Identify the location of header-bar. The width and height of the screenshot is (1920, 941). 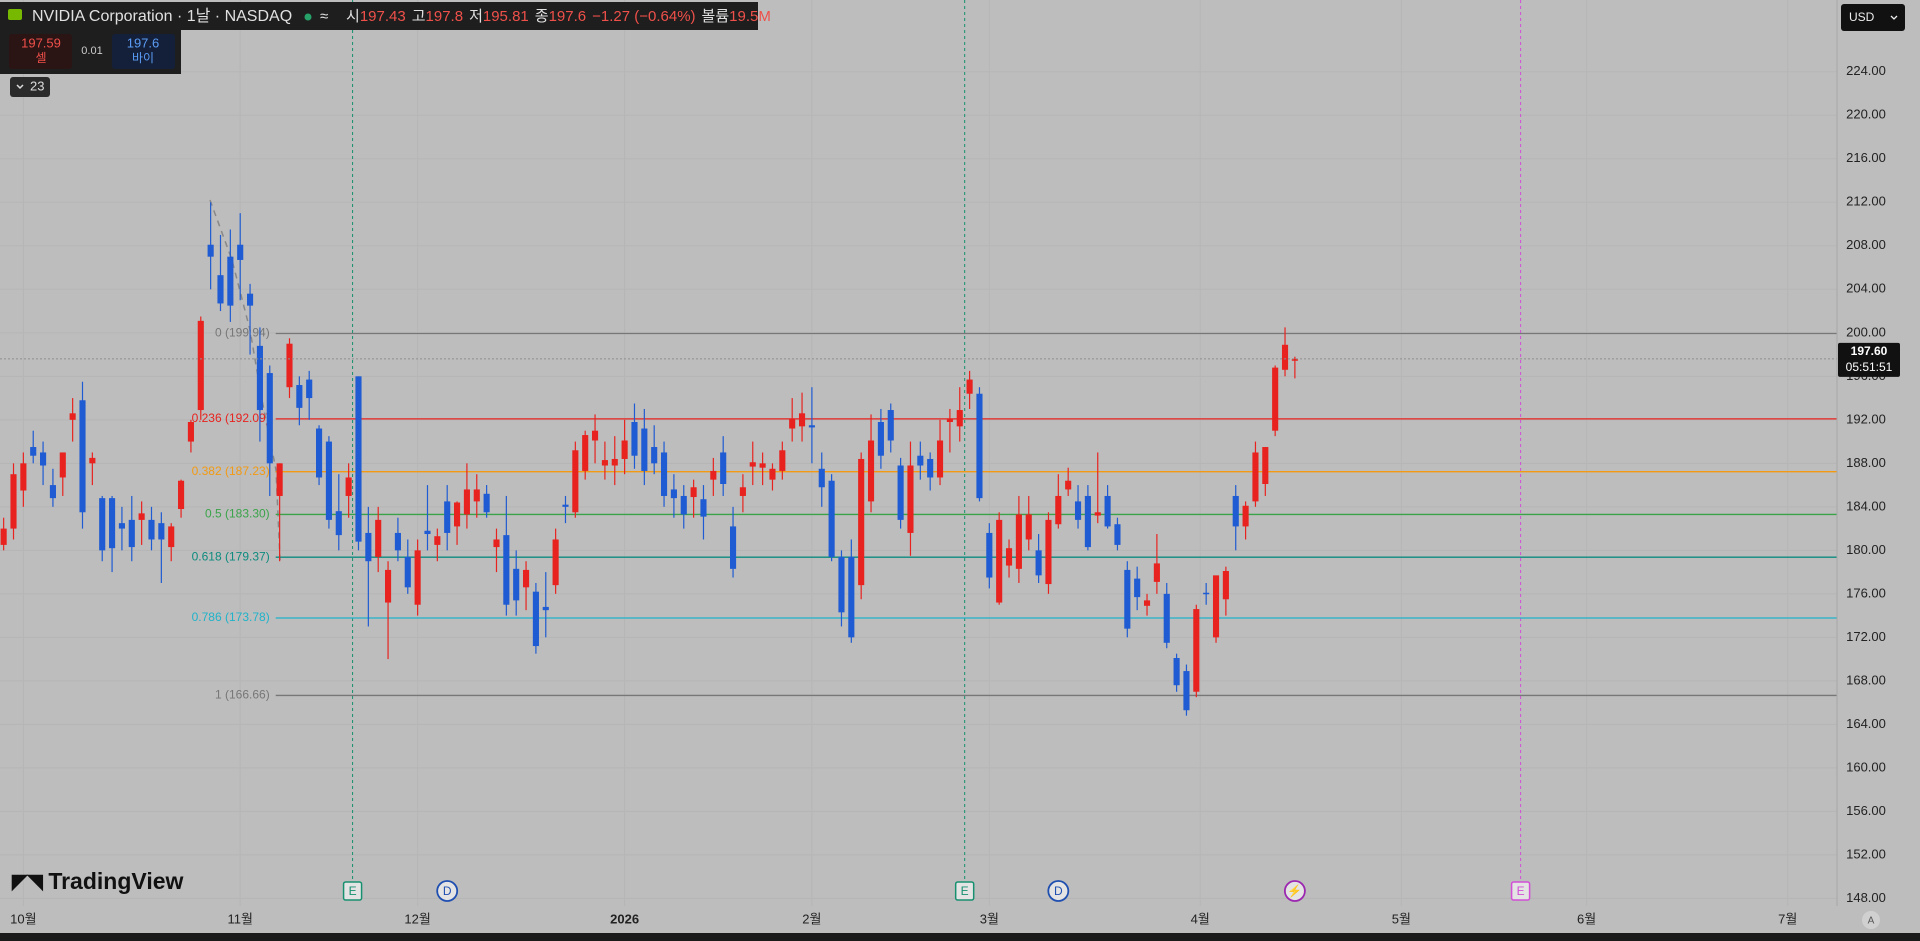
(379, 16).